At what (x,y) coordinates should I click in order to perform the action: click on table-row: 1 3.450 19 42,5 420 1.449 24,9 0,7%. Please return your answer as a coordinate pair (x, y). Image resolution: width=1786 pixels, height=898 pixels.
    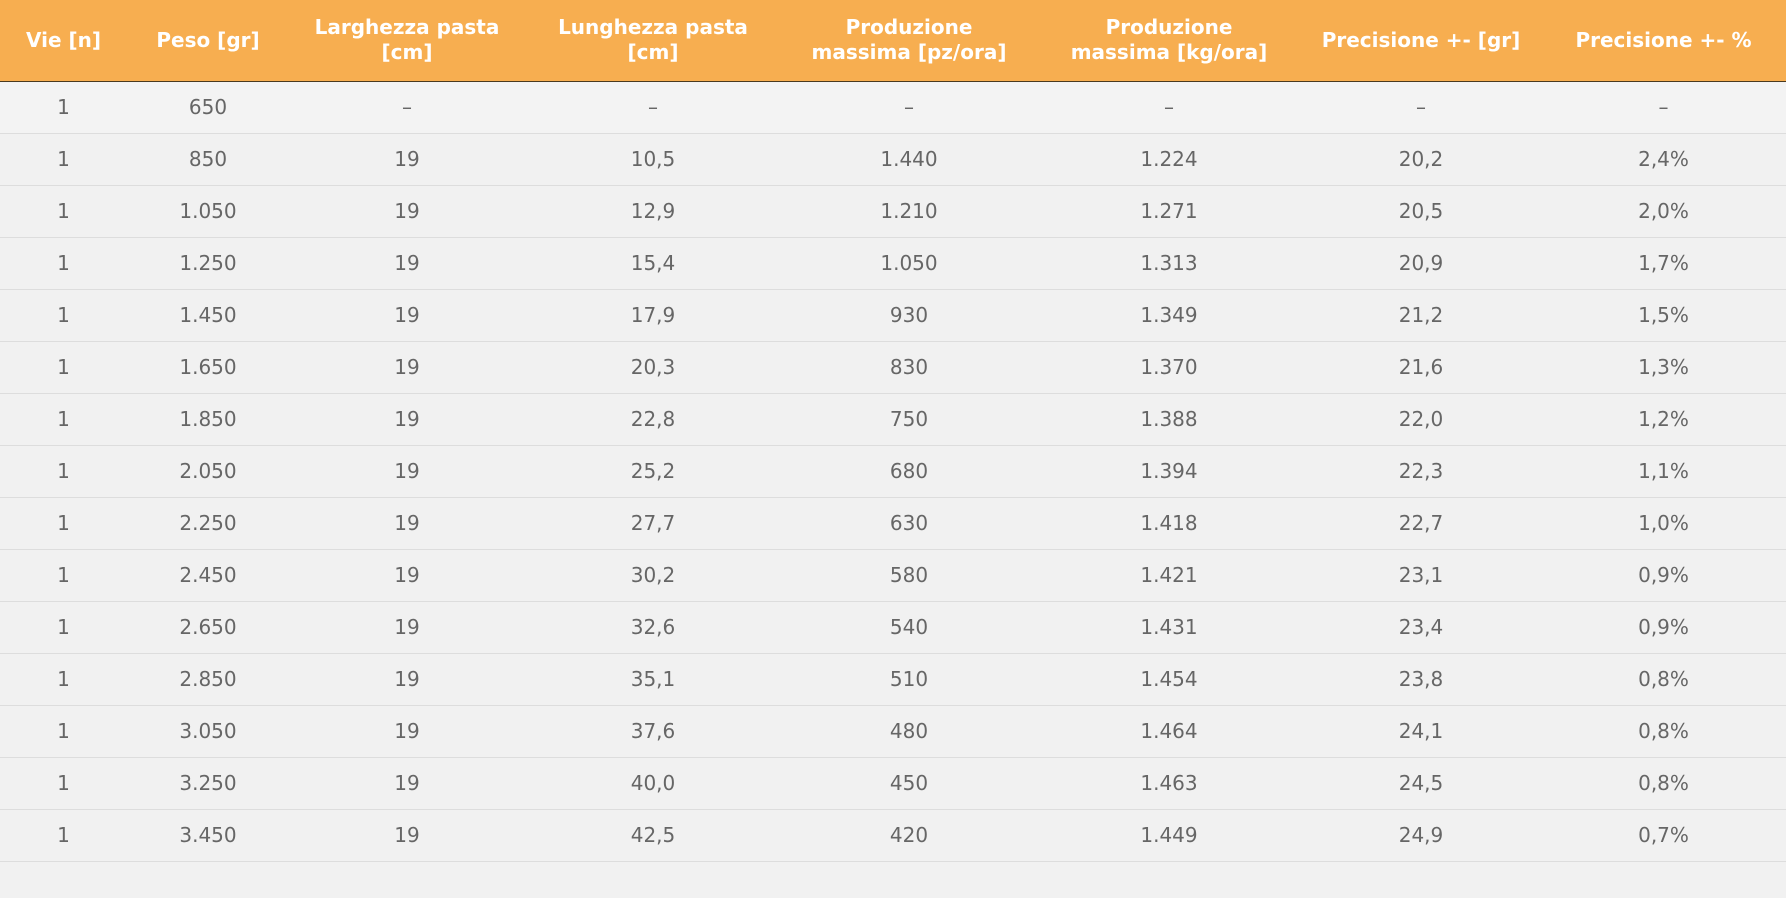
    Looking at the image, I should click on (893, 835).